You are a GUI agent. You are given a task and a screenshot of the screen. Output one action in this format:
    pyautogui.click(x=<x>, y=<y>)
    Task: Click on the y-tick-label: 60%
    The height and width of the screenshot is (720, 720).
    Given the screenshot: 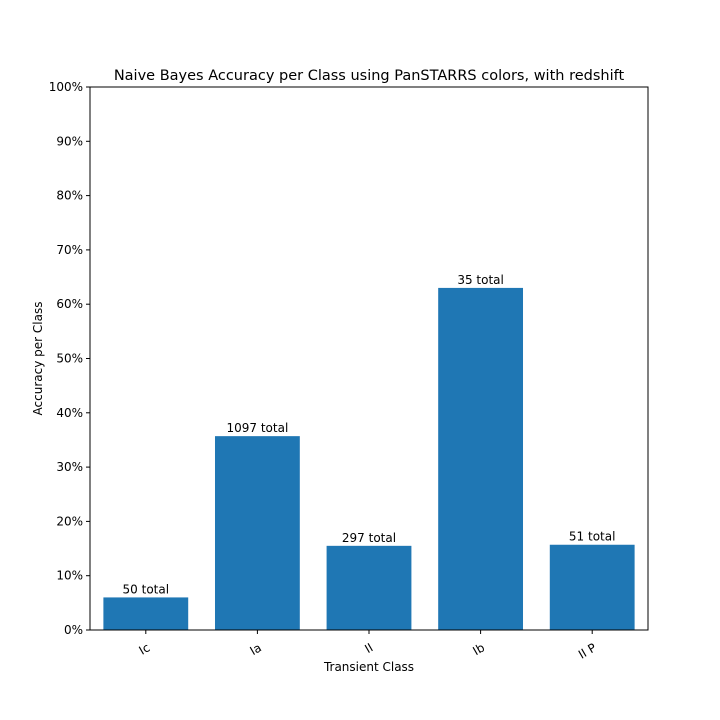 What is the action you would take?
    pyautogui.click(x=69, y=304)
    